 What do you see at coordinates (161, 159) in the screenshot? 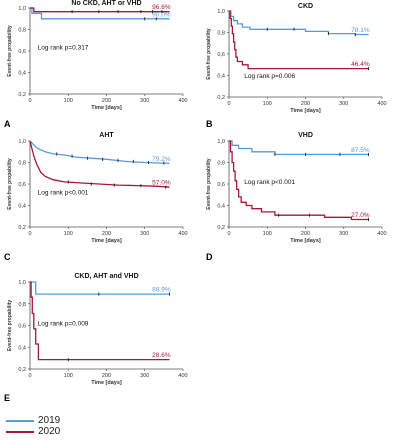
I see `end-value-label-2019: 79.2%` at bounding box center [161, 159].